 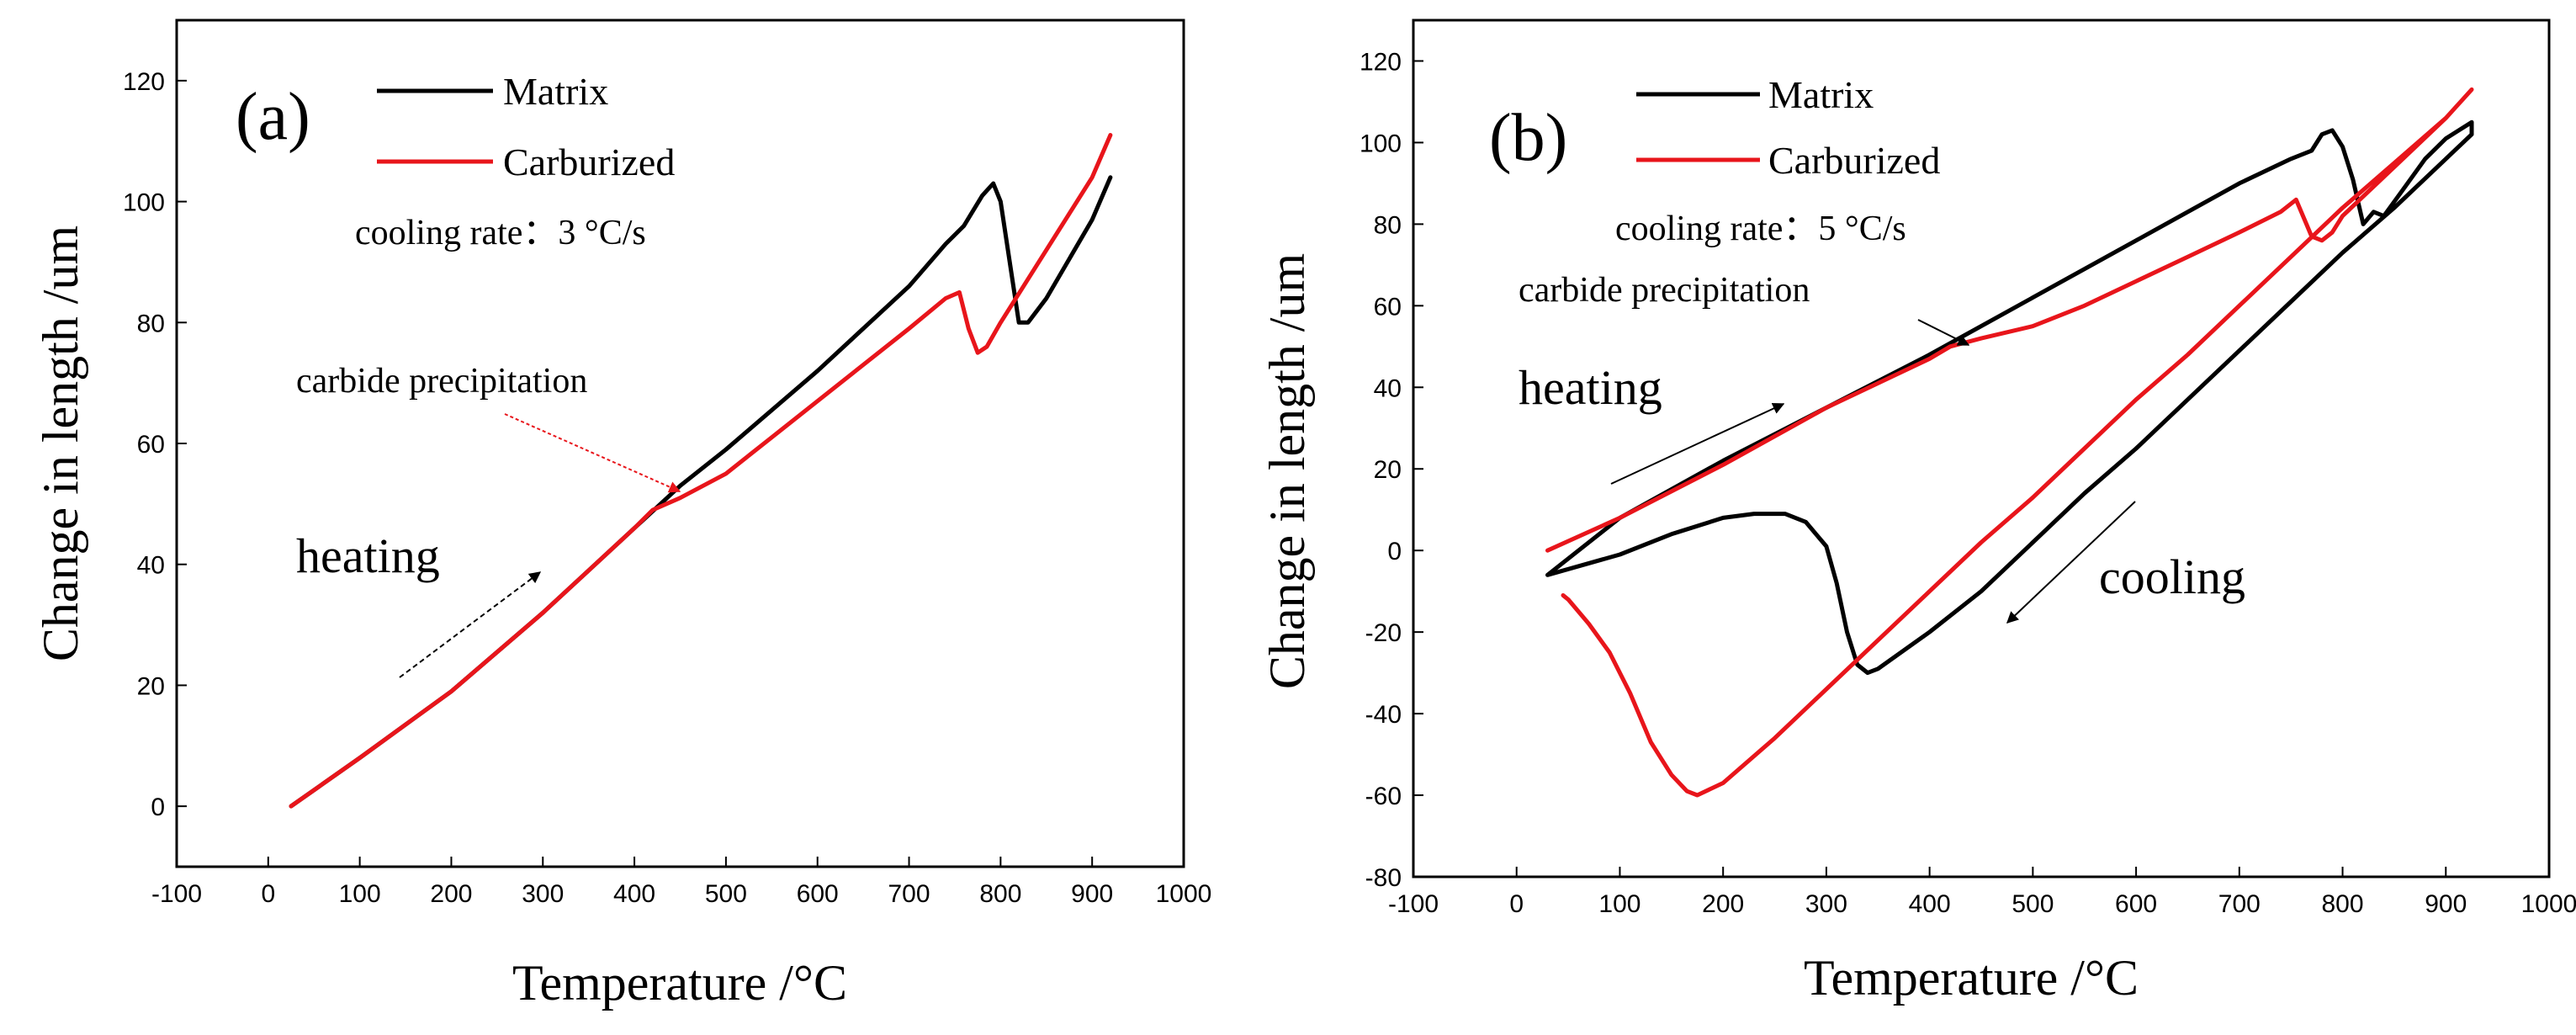 I want to click on y-tick-label: -60, so click(x=1384, y=796).